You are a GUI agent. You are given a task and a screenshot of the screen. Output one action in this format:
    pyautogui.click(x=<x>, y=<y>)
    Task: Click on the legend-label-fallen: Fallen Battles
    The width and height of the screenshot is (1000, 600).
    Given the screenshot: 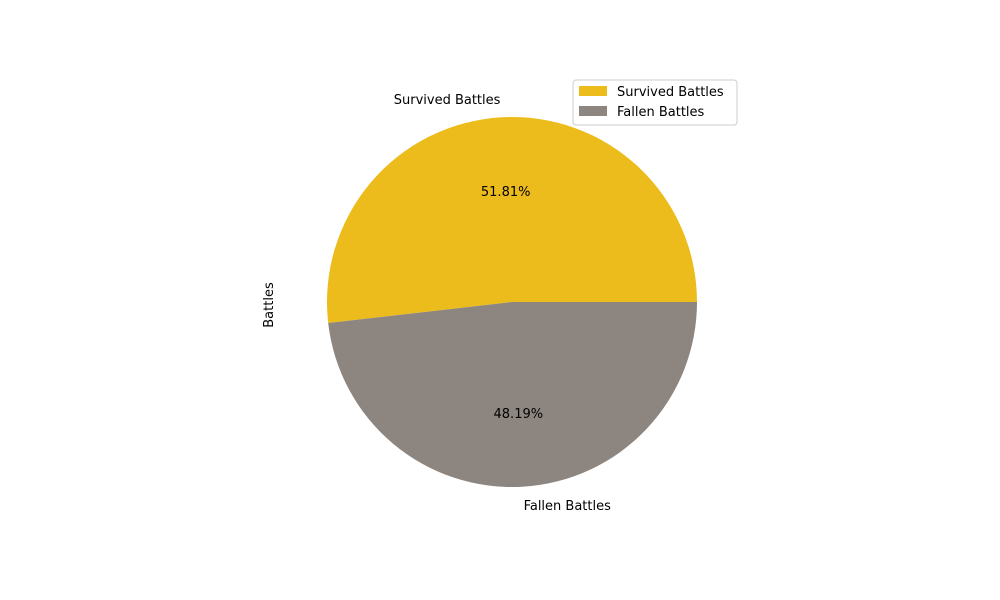 What is the action you would take?
    pyautogui.click(x=661, y=112)
    